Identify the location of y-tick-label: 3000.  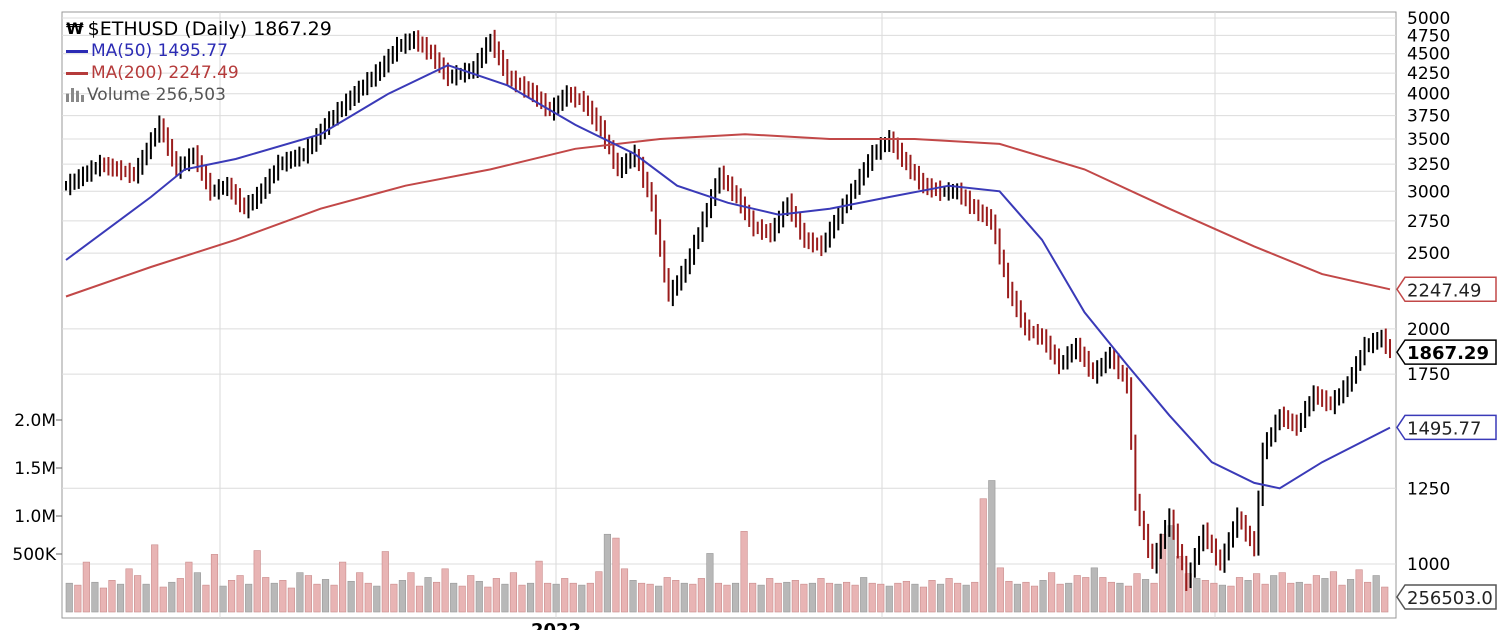
(1428, 192).